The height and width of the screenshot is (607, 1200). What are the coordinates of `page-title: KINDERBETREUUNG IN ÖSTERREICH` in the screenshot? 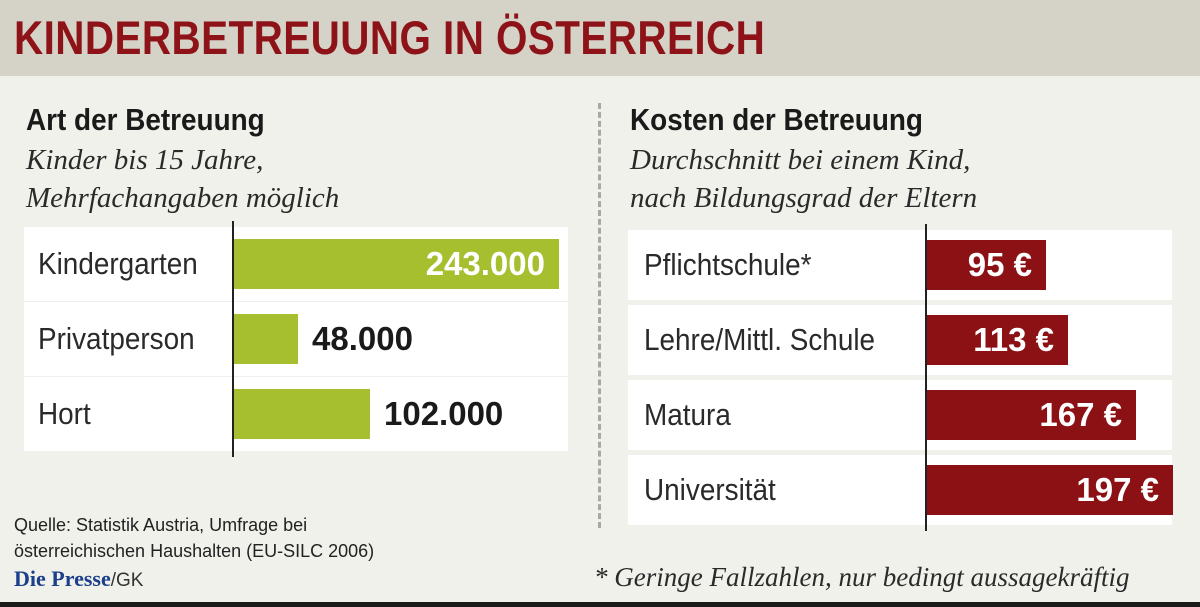 It's located at (390, 37).